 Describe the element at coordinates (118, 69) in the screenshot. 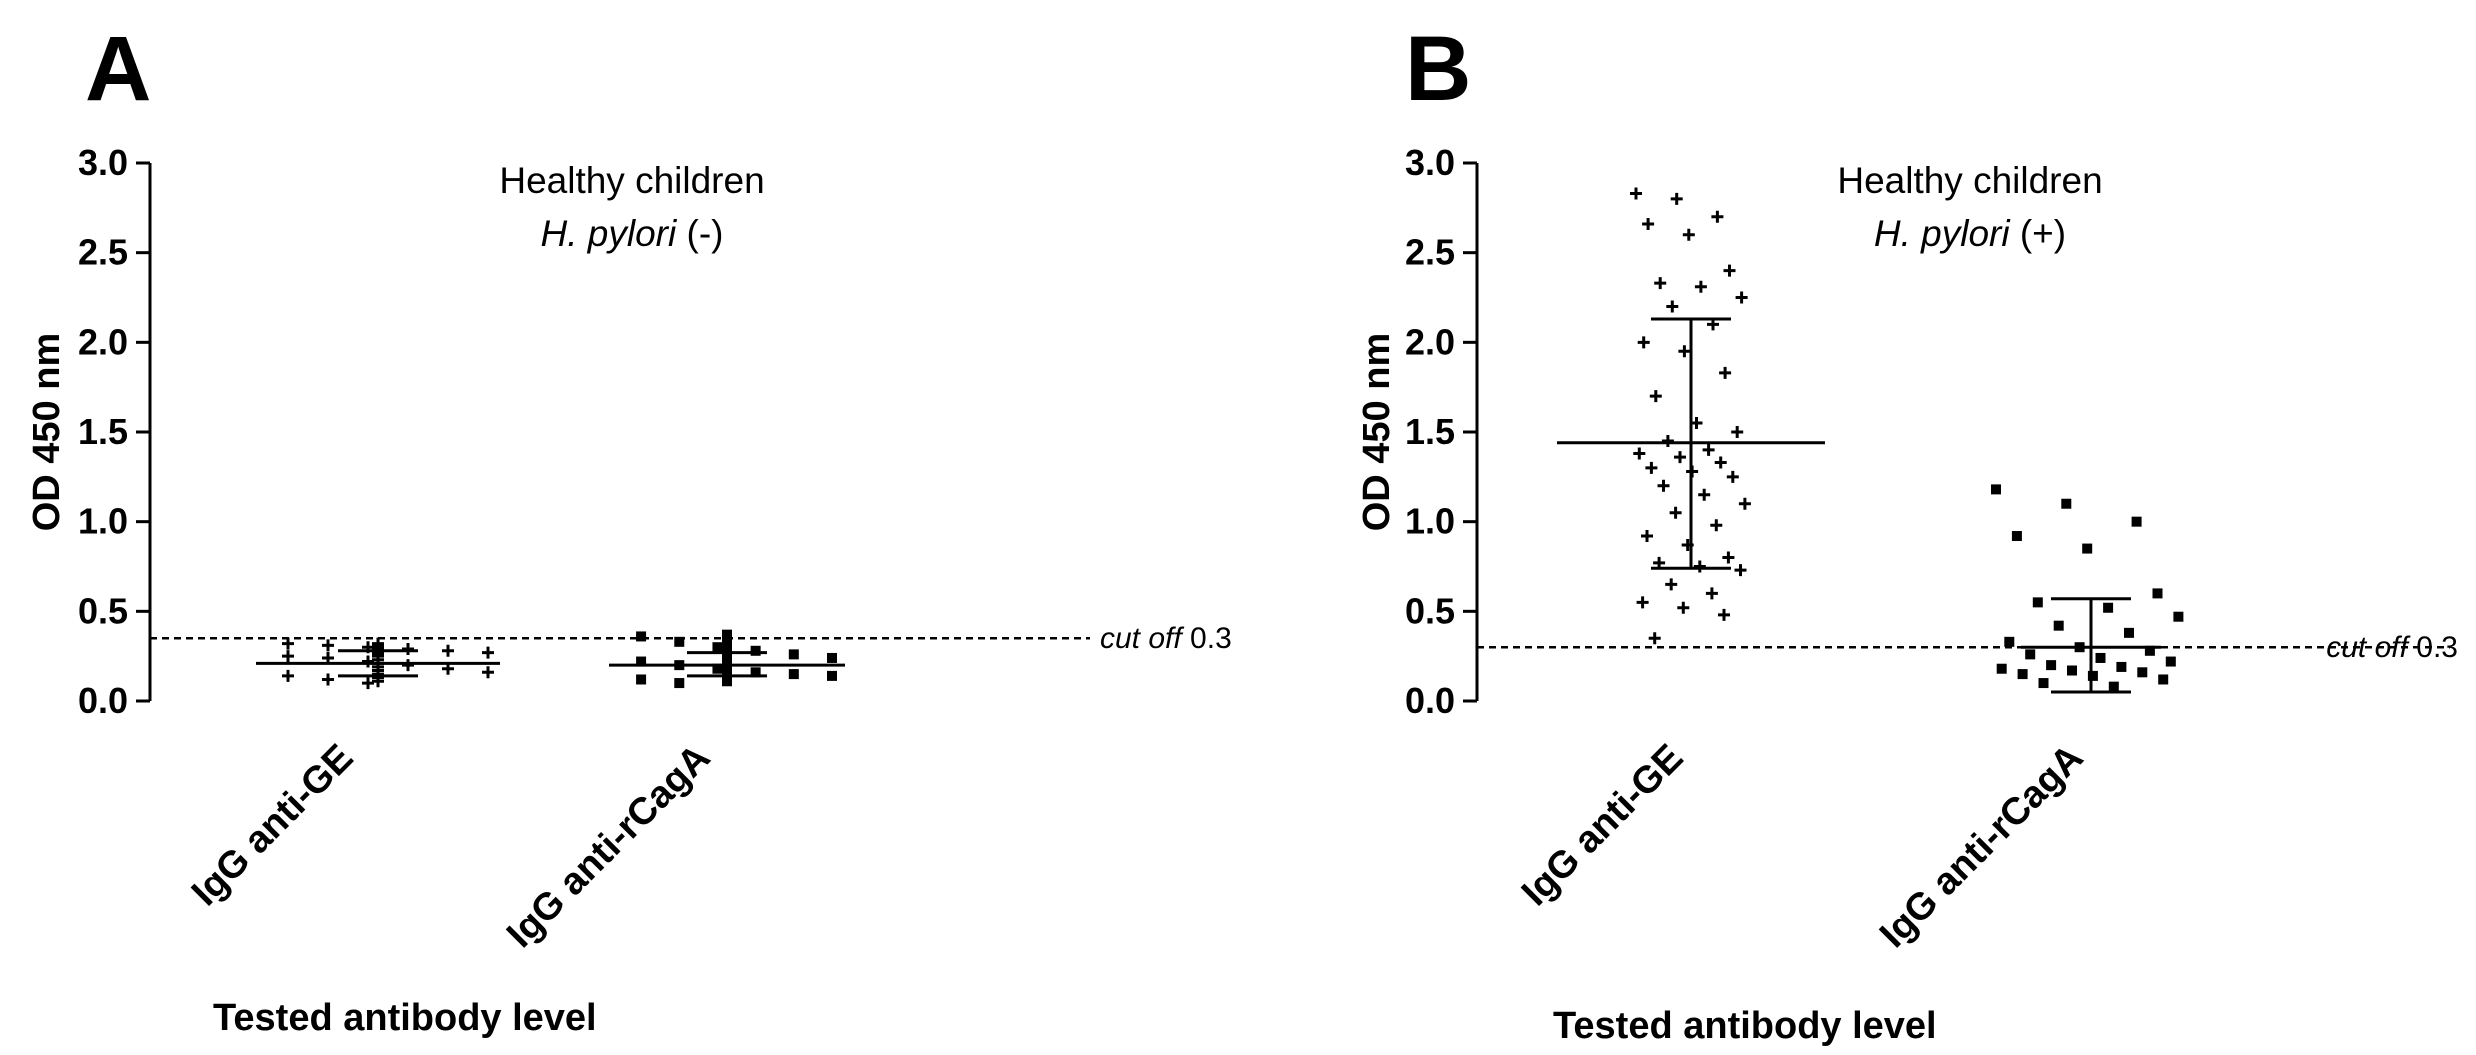

I see `panel-letter: A` at that location.